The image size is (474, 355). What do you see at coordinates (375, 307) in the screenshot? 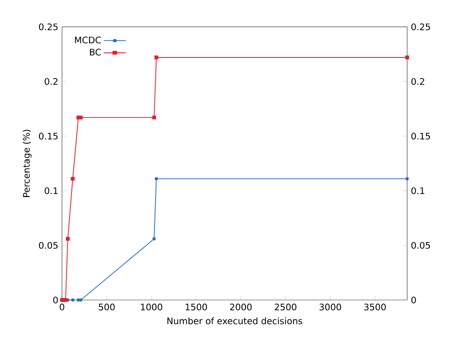
I see `x-tick-label: 3500` at bounding box center [375, 307].